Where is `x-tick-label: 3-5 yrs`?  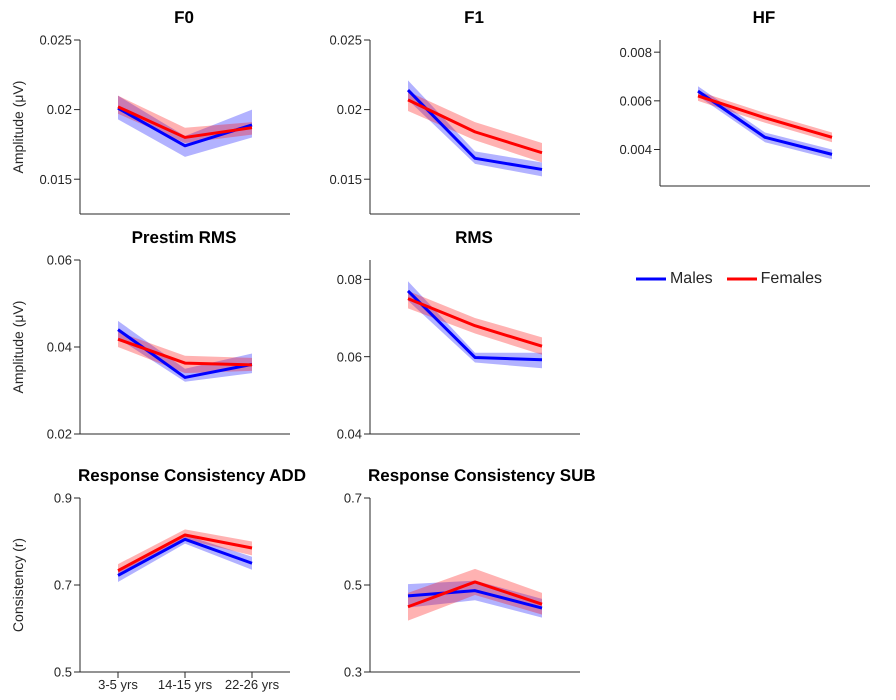 x-tick-label: 3-5 yrs is located at coordinates (118, 684).